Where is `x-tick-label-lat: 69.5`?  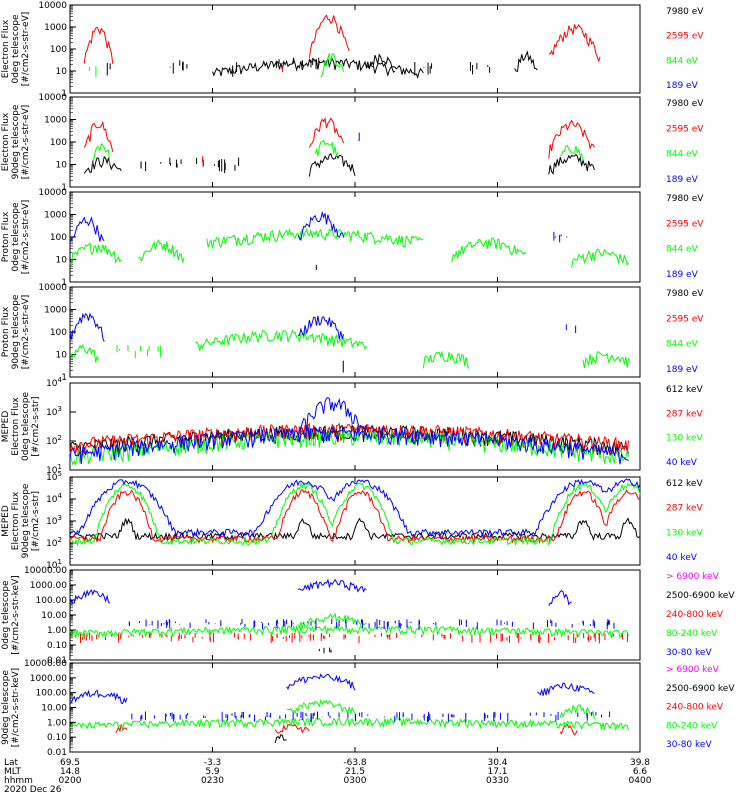 x-tick-label-lat: 69.5 is located at coordinates (70, 763).